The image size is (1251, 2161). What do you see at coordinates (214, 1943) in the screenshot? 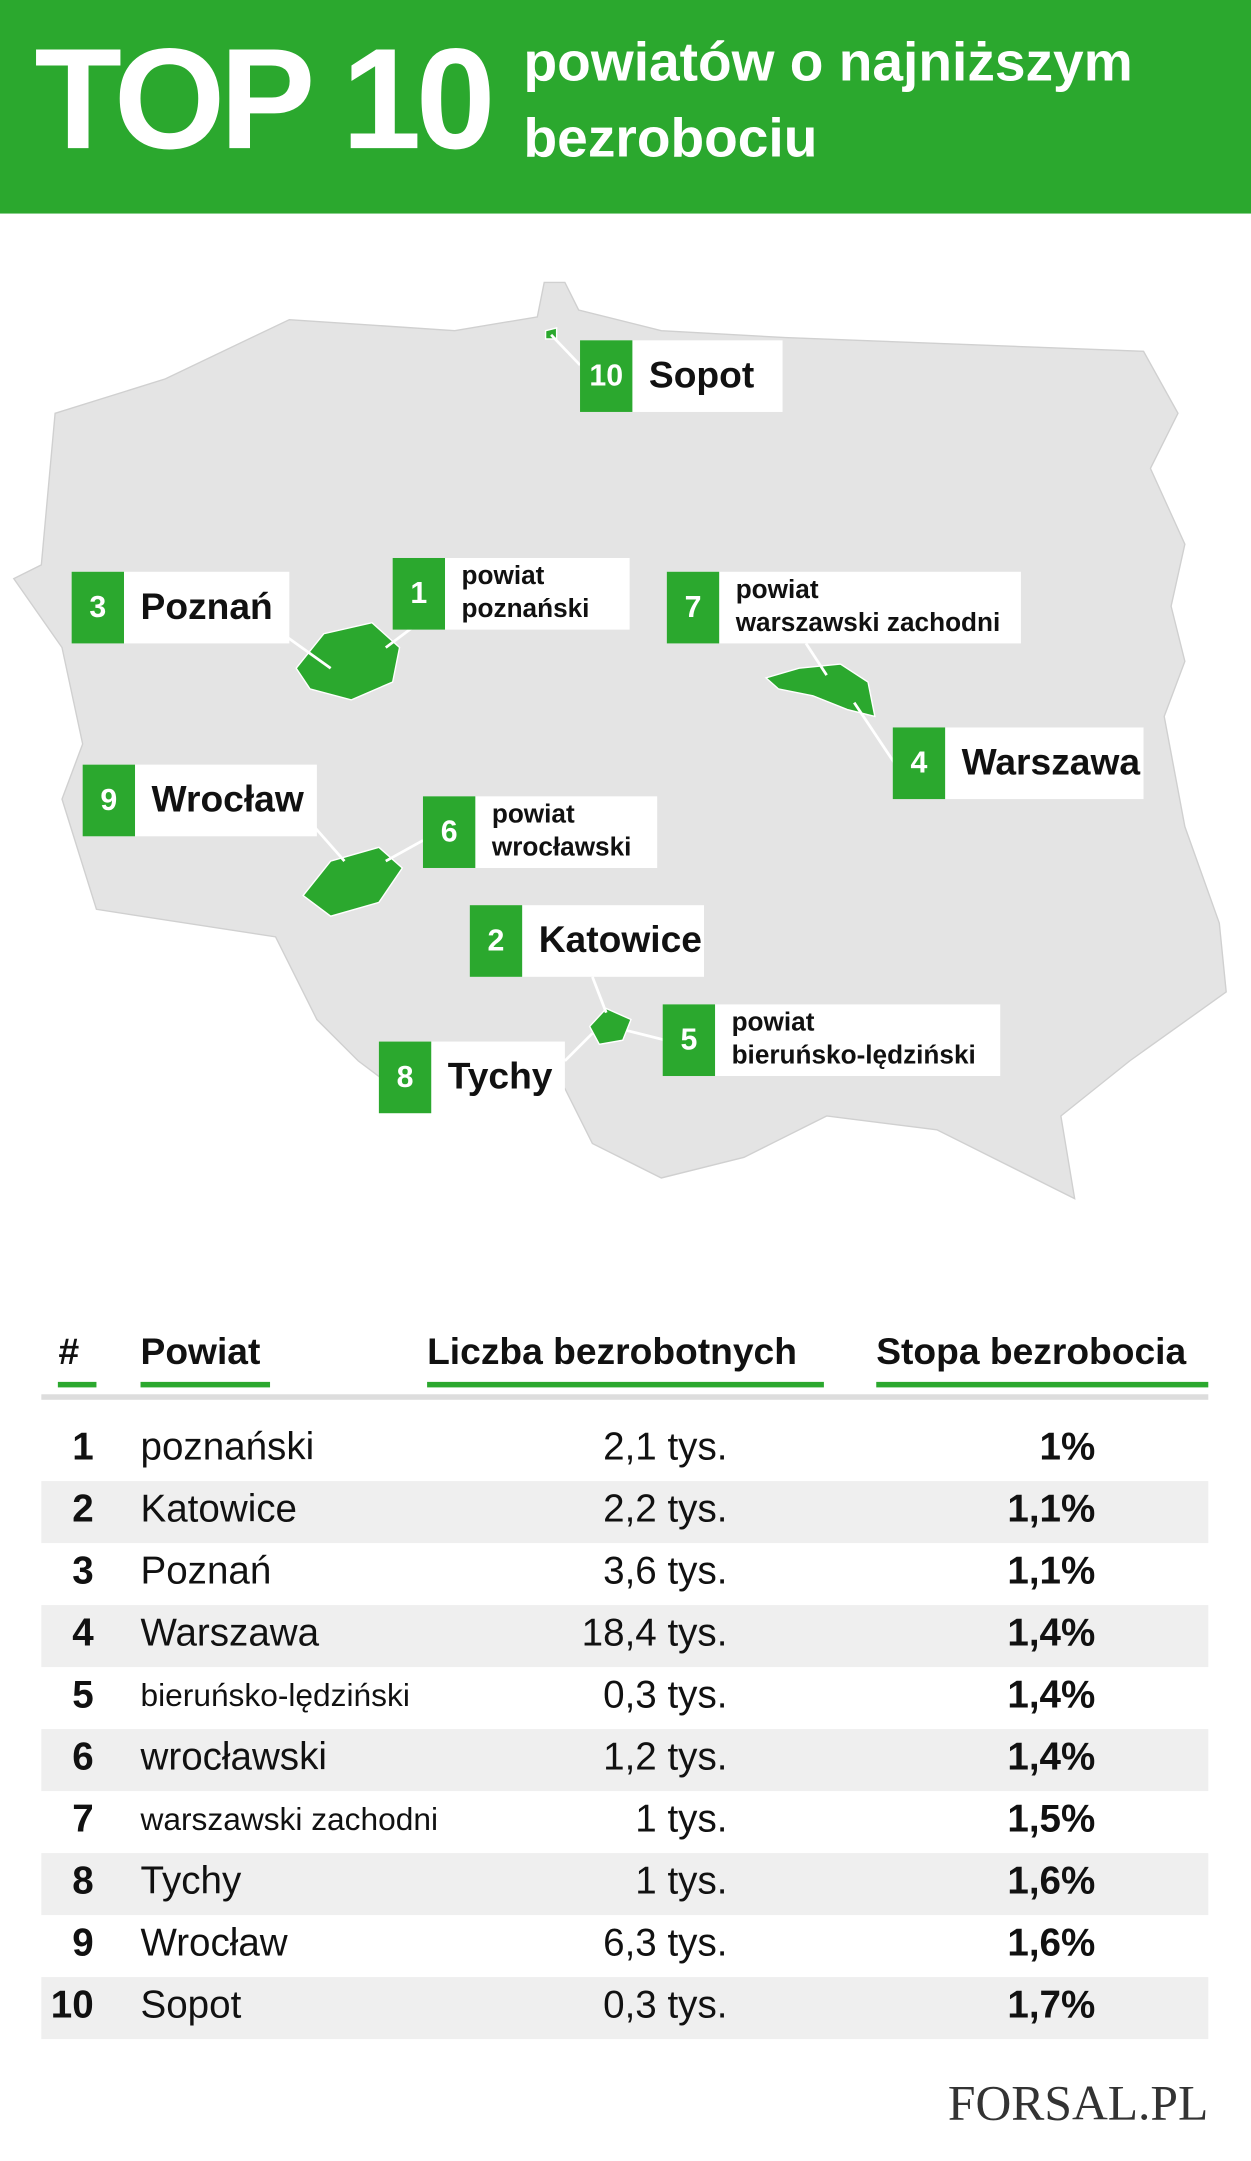
I see `table-cell: Wrocław` at bounding box center [214, 1943].